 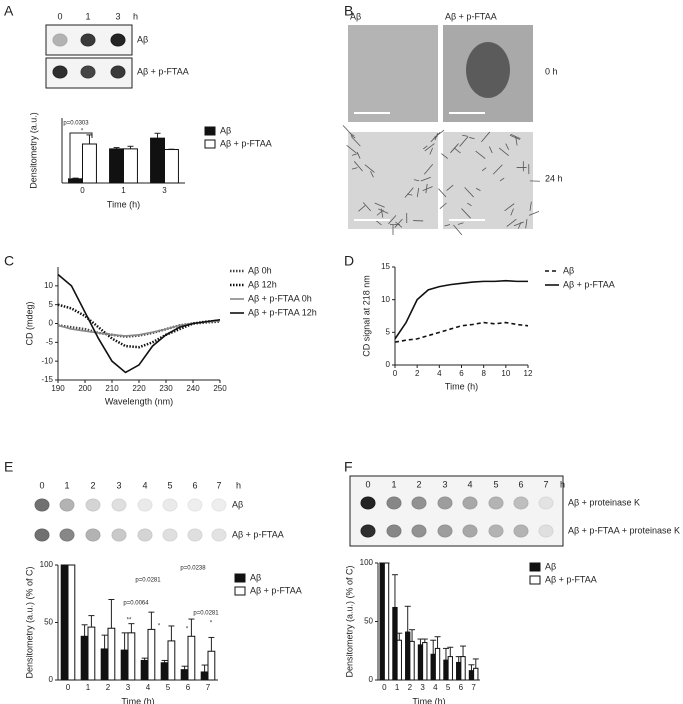 What do you see at coordinates (551, 71) in the screenshot?
I see `micrograph-row-label: 0 h` at bounding box center [551, 71].